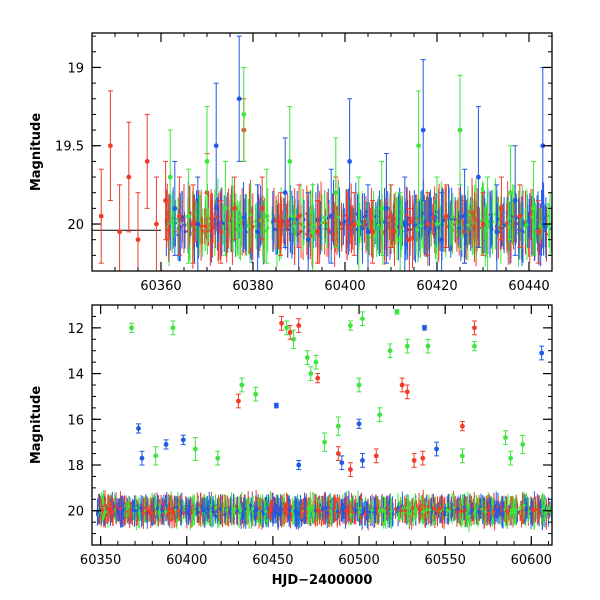  What do you see at coordinates (160, 286) in the screenshot?
I see `top-x-tick-label: 60360` at bounding box center [160, 286].